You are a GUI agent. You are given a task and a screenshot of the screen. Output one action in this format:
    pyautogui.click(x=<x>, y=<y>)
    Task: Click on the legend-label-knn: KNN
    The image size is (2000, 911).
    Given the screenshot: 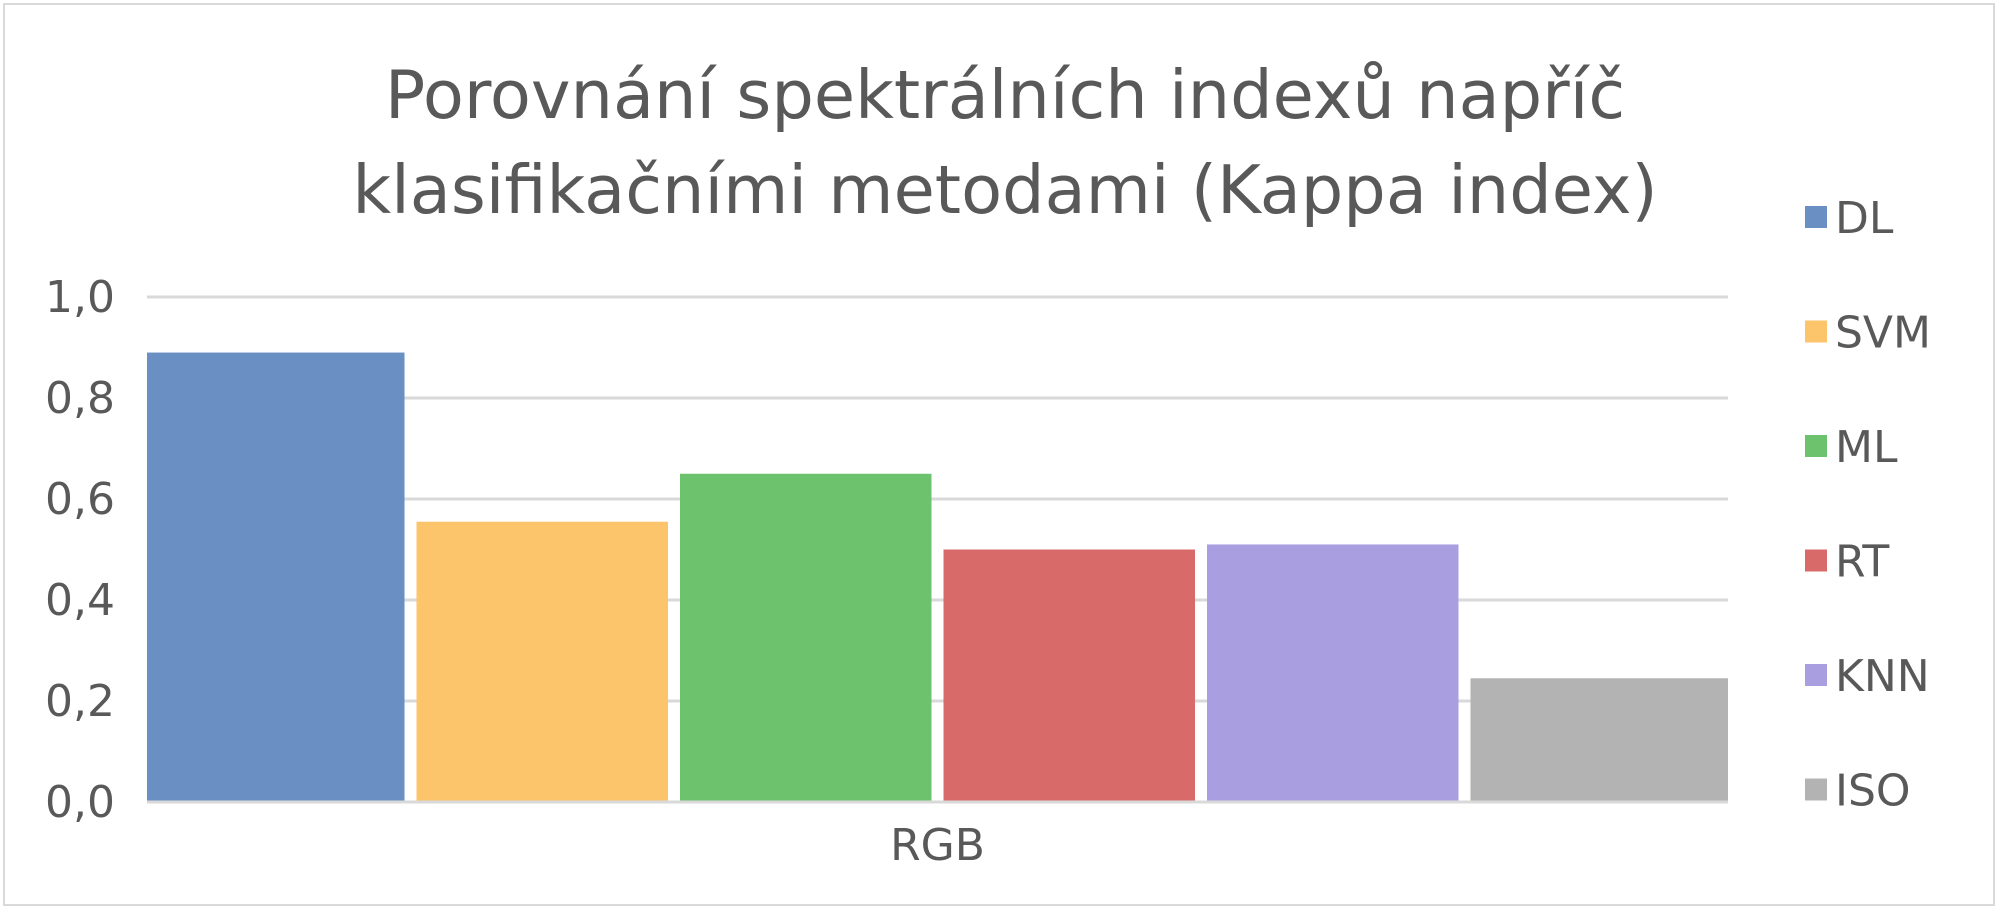 What is the action you would take?
    pyautogui.click(x=1882, y=676)
    